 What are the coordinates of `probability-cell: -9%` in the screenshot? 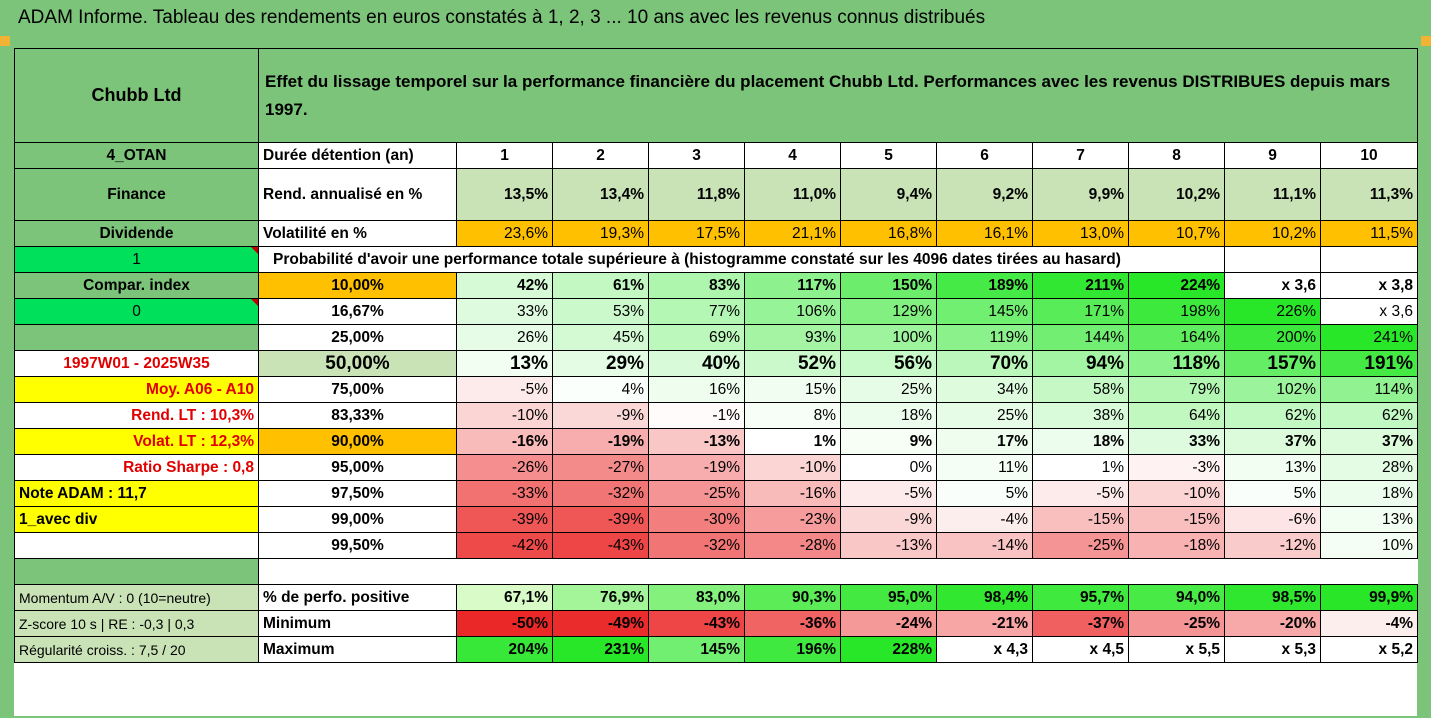 It's located at (888, 519).